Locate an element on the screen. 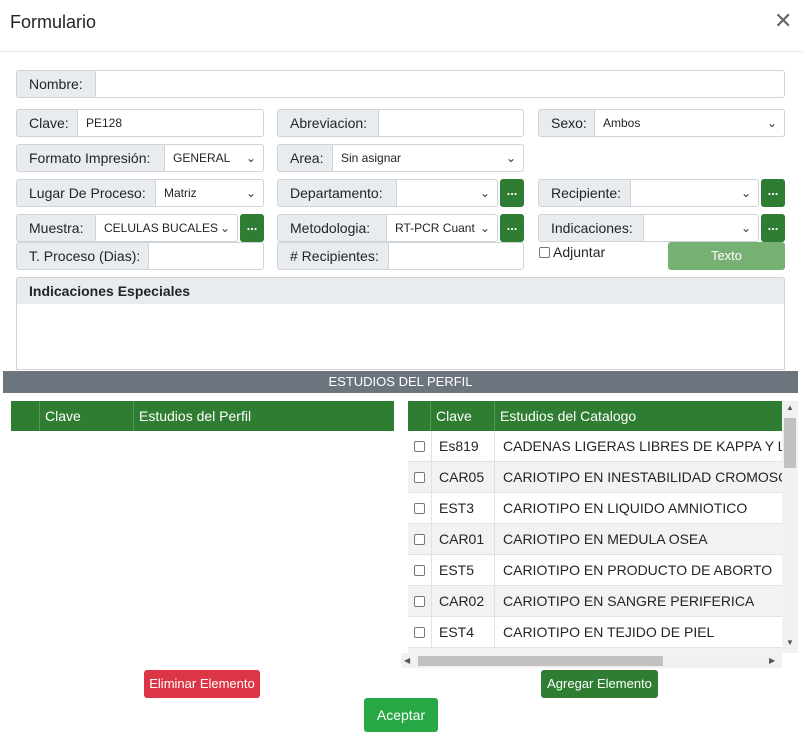 The height and width of the screenshot is (739, 803). eliminar-elemento-button: Eliminar Elemento is located at coordinates (202, 684).